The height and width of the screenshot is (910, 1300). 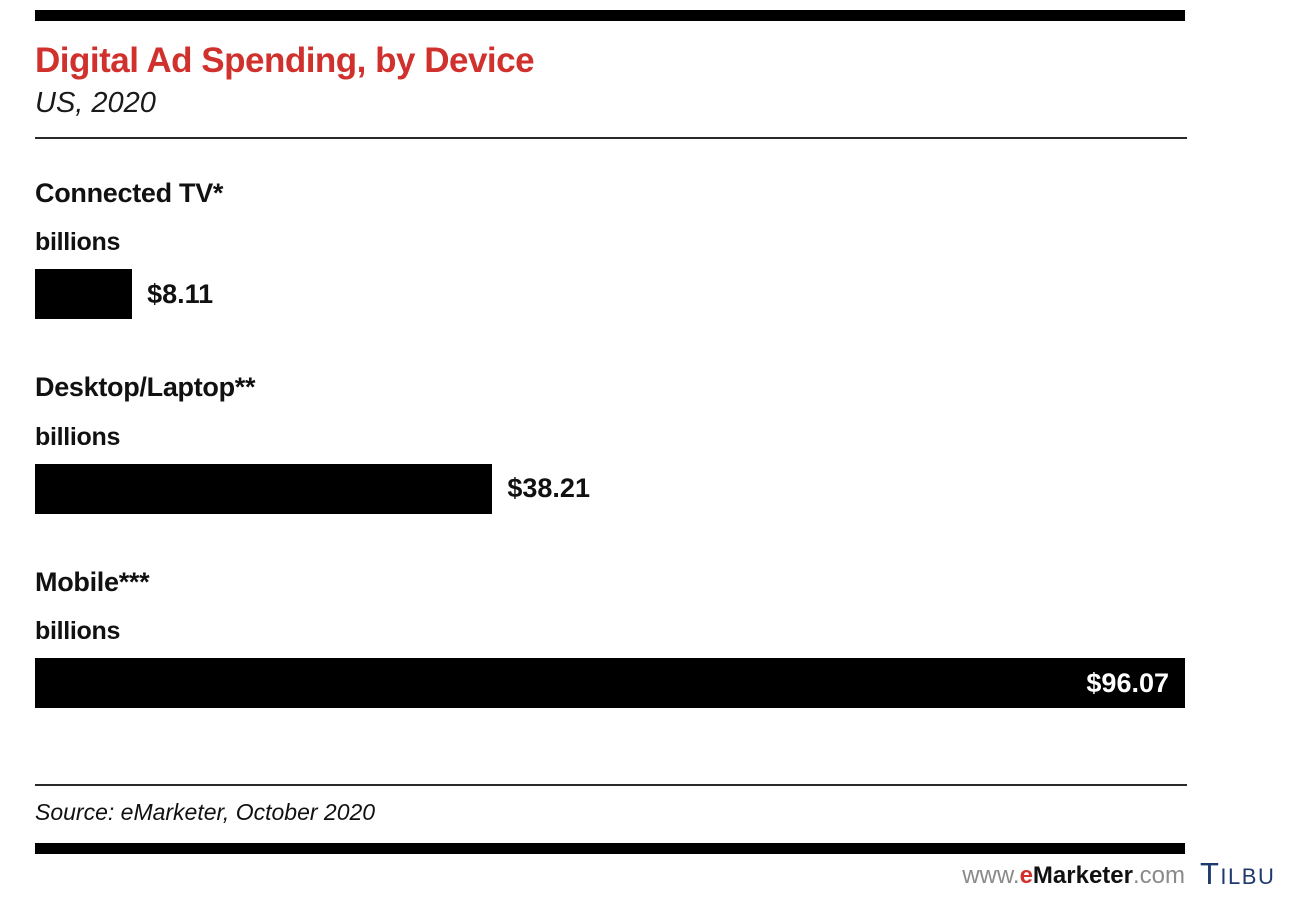 What do you see at coordinates (650, 637) in the screenshot?
I see `bar-row-mobile: Mobile*** billions $96.07` at bounding box center [650, 637].